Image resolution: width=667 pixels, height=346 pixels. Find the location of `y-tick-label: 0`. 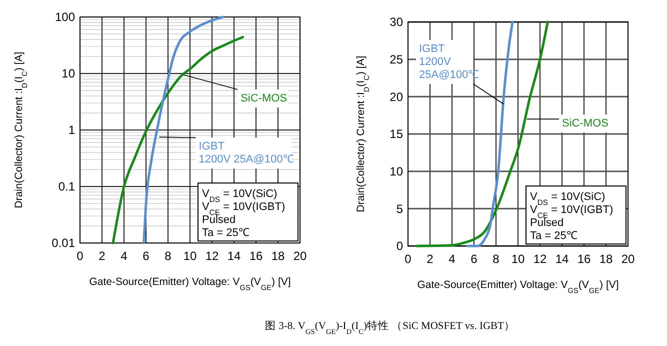

y-tick-label: 0 is located at coordinates (400, 246).